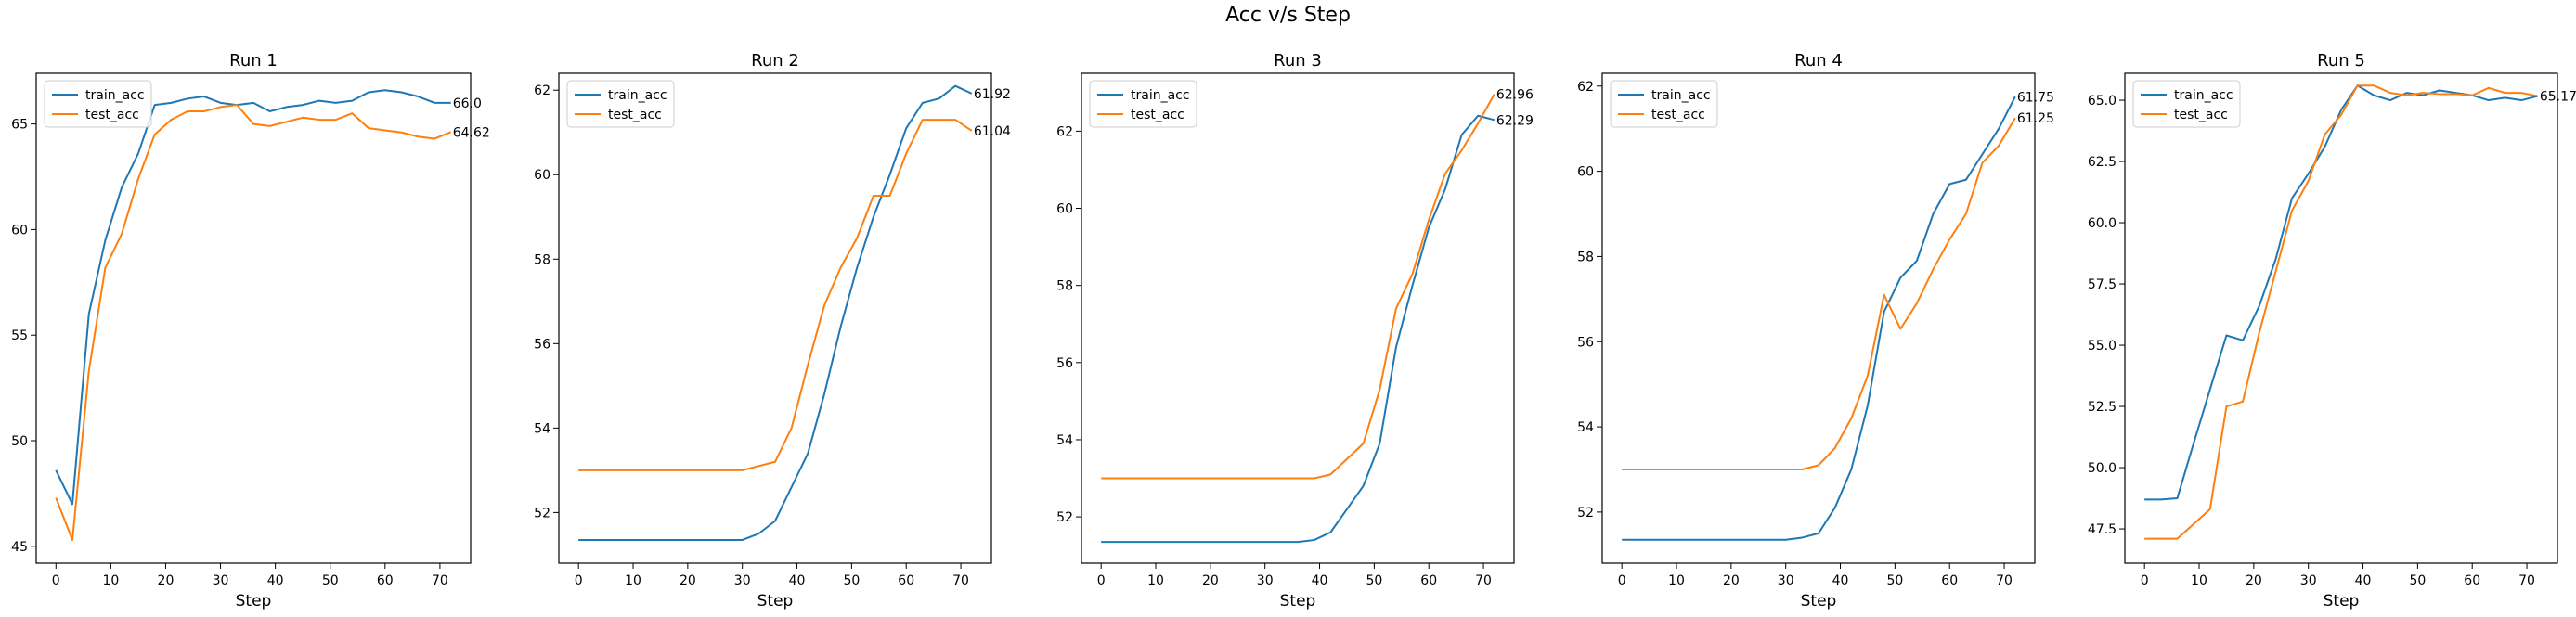 Image resolution: width=2576 pixels, height=617 pixels. What do you see at coordinates (19, 335) in the screenshot?
I see `y-tick-label: 55` at bounding box center [19, 335].